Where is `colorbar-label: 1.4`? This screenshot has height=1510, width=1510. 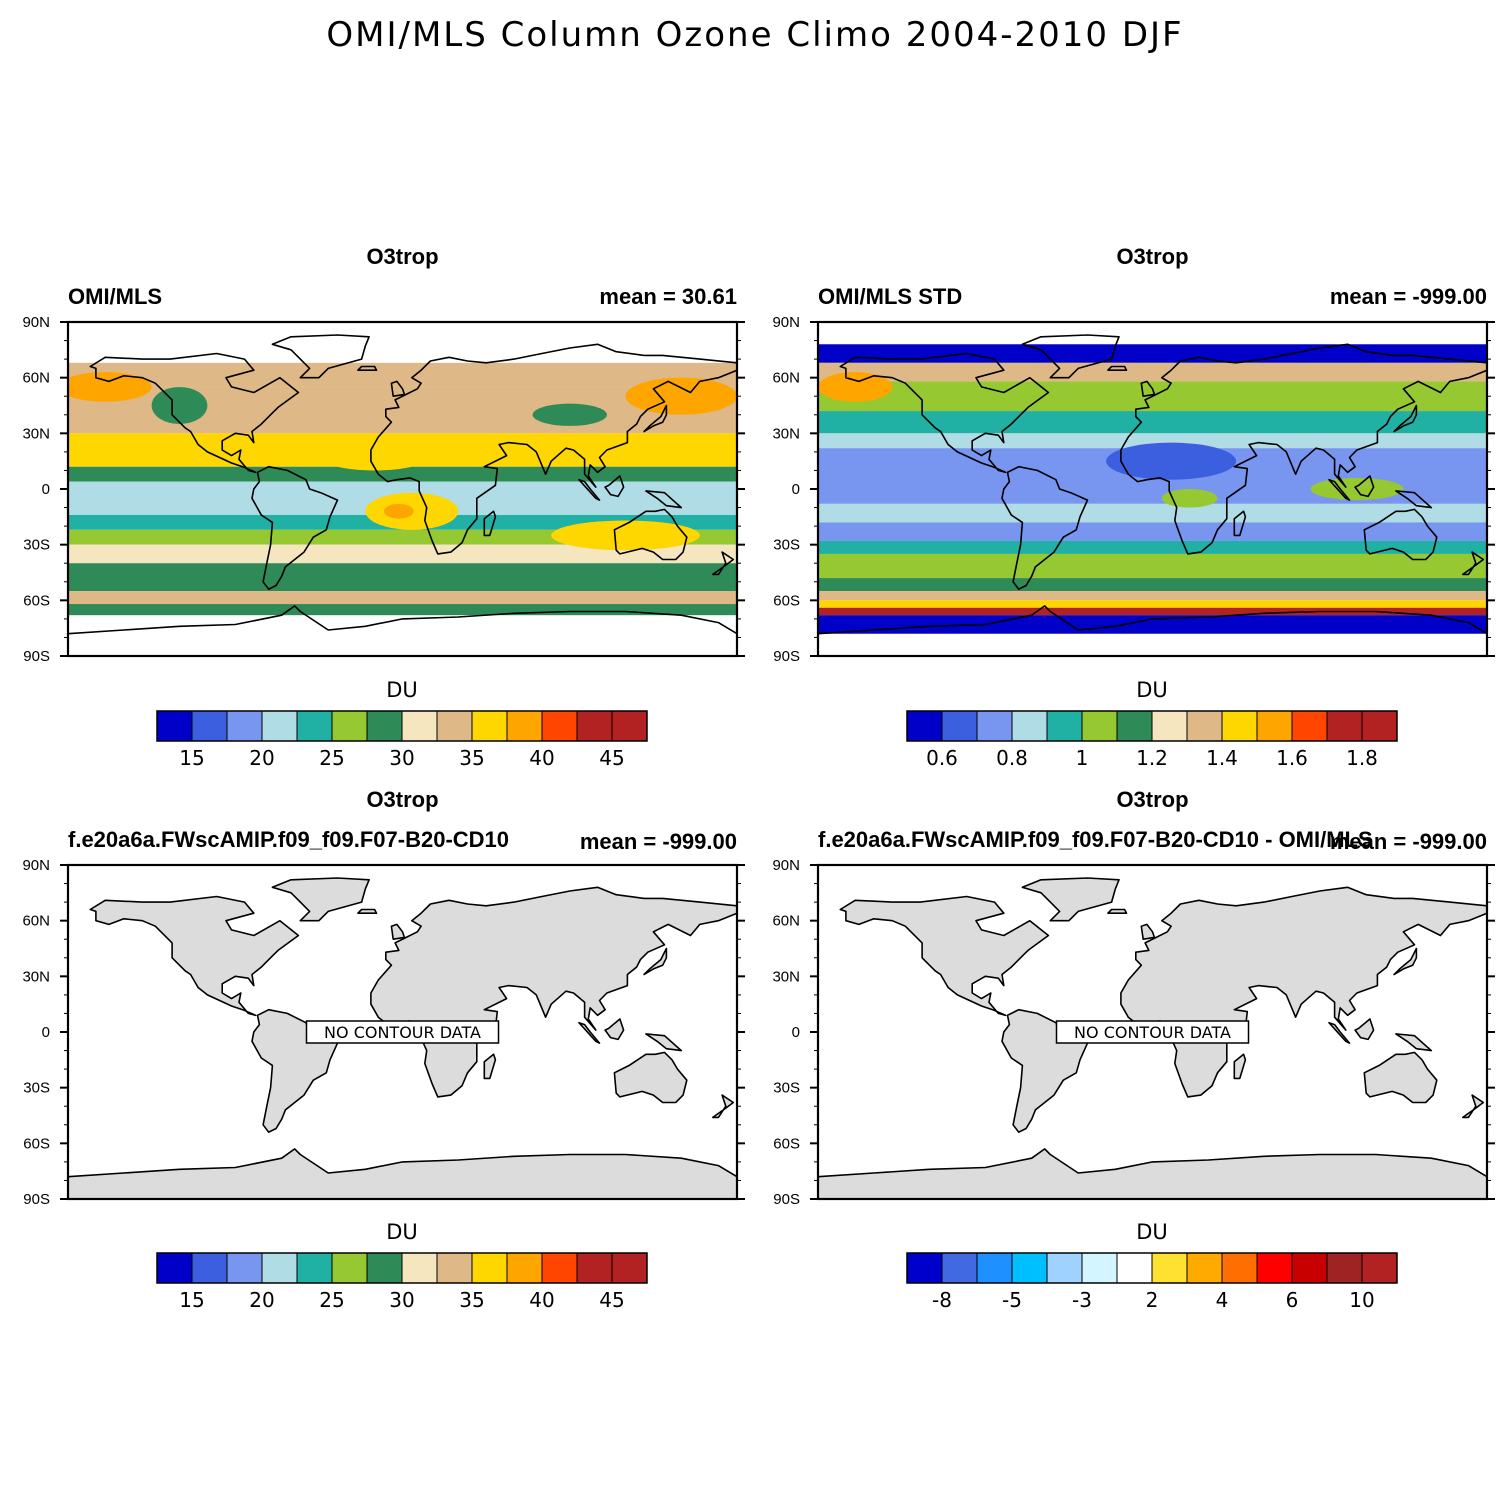 colorbar-label: 1.4 is located at coordinates (1222, 758).